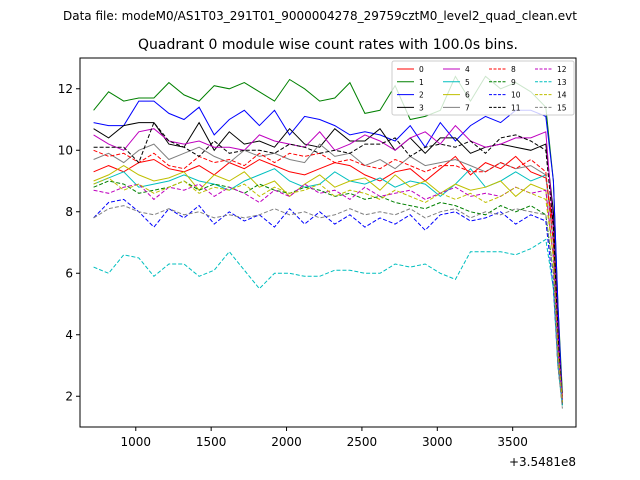  I want to click on x-tick-label: 1500, so click(211, 442).